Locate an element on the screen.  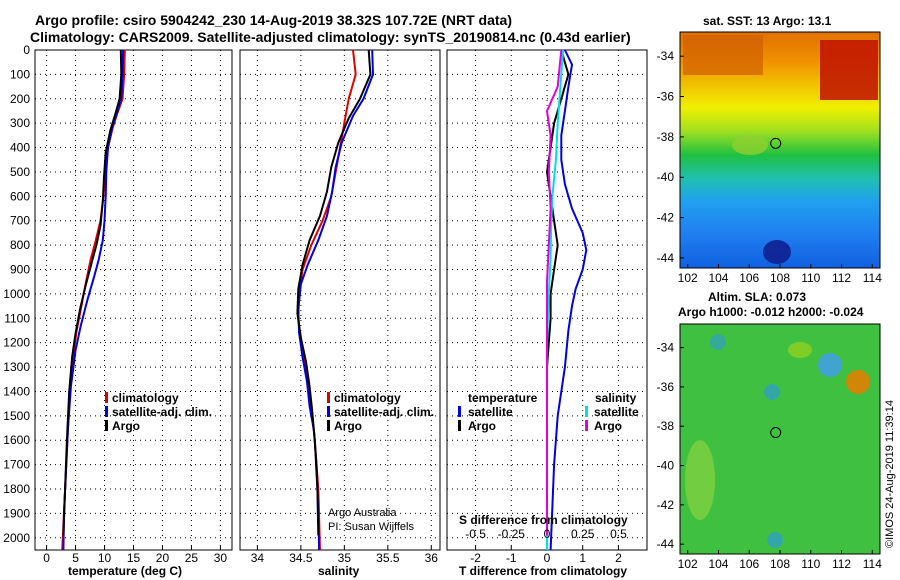
difference-series is located at coordinates (566, 300).